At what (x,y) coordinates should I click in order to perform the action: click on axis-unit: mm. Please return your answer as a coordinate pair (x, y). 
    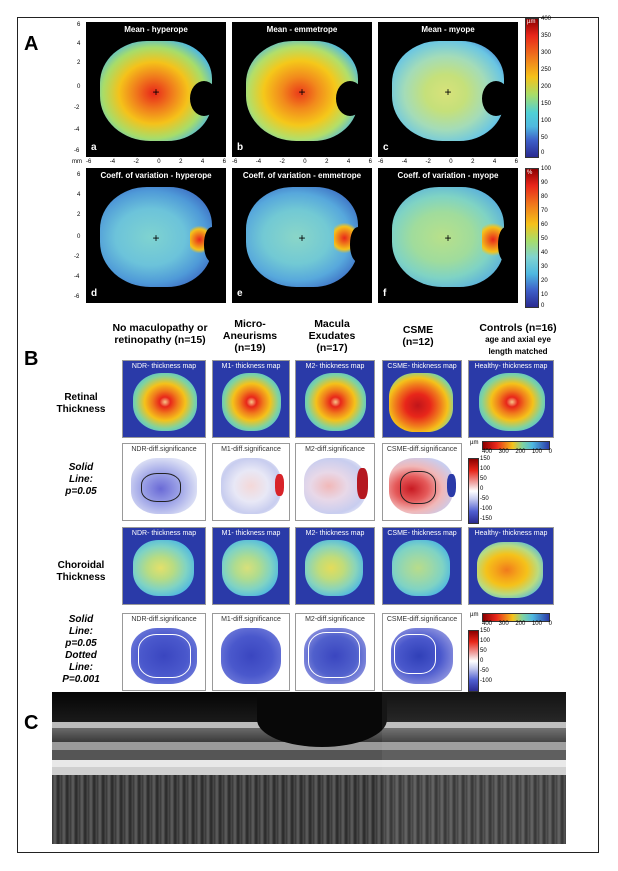
    Looking at the image, I should click on (77, 162).